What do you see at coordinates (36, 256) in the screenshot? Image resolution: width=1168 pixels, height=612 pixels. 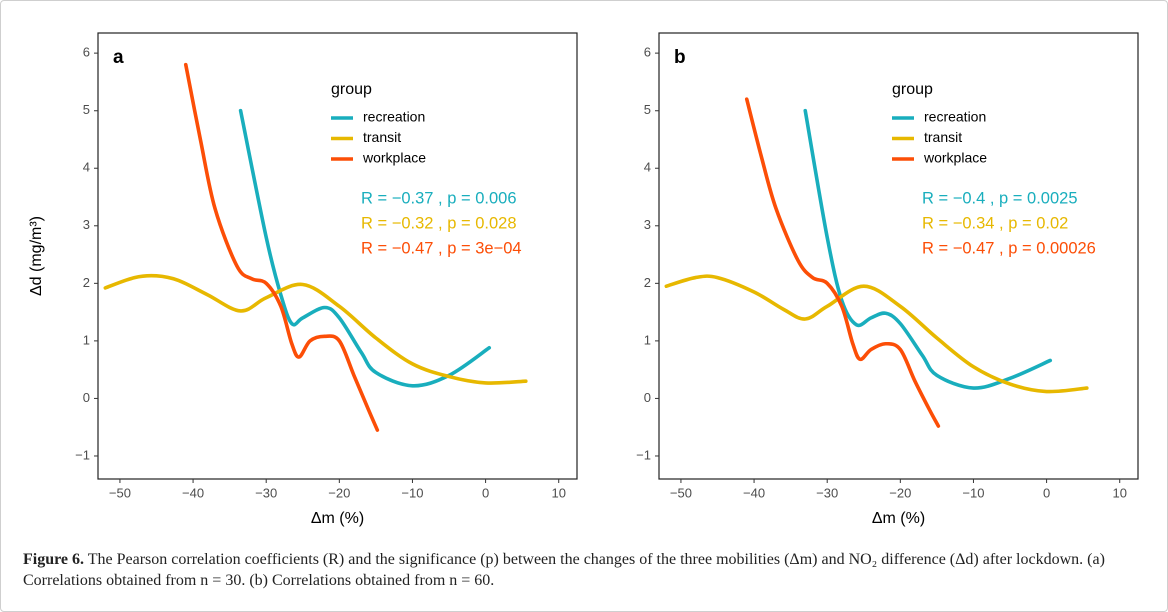 I see `y-axis-label: Δd (mg/m³)` at bounding box center [36, 256].